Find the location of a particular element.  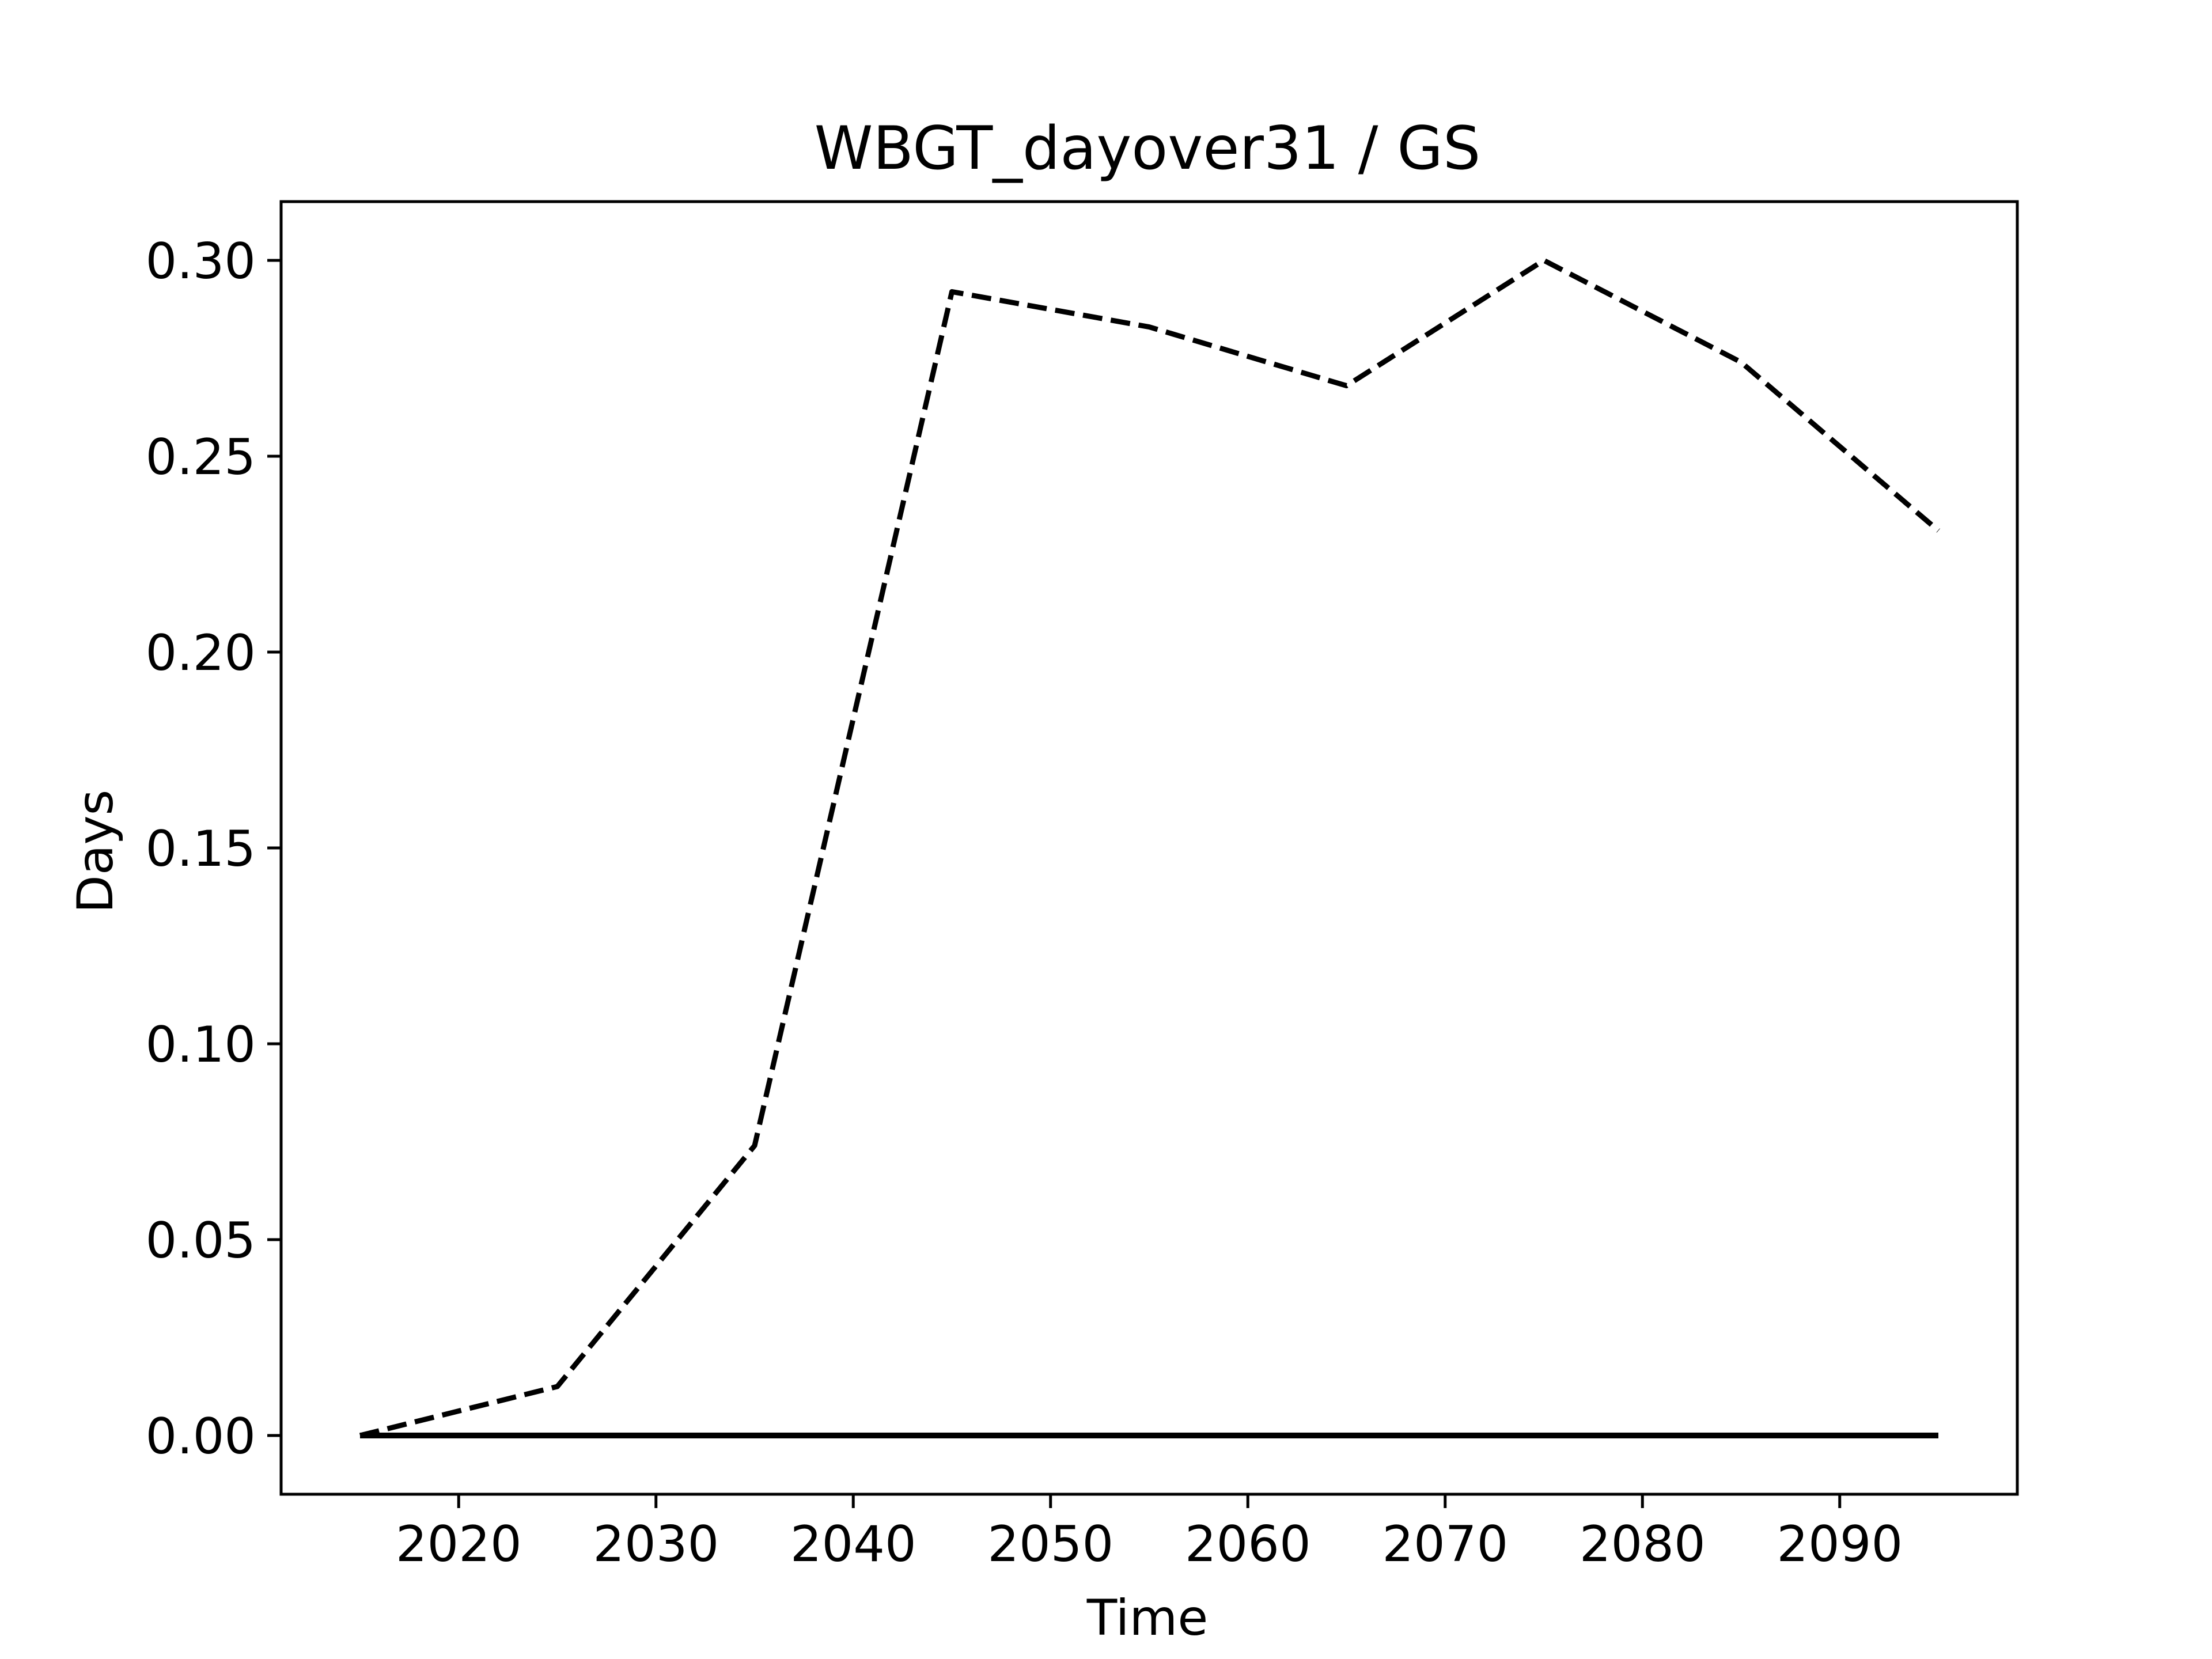

x-tick-label: 2040 is located at coordinates (853, 1544).